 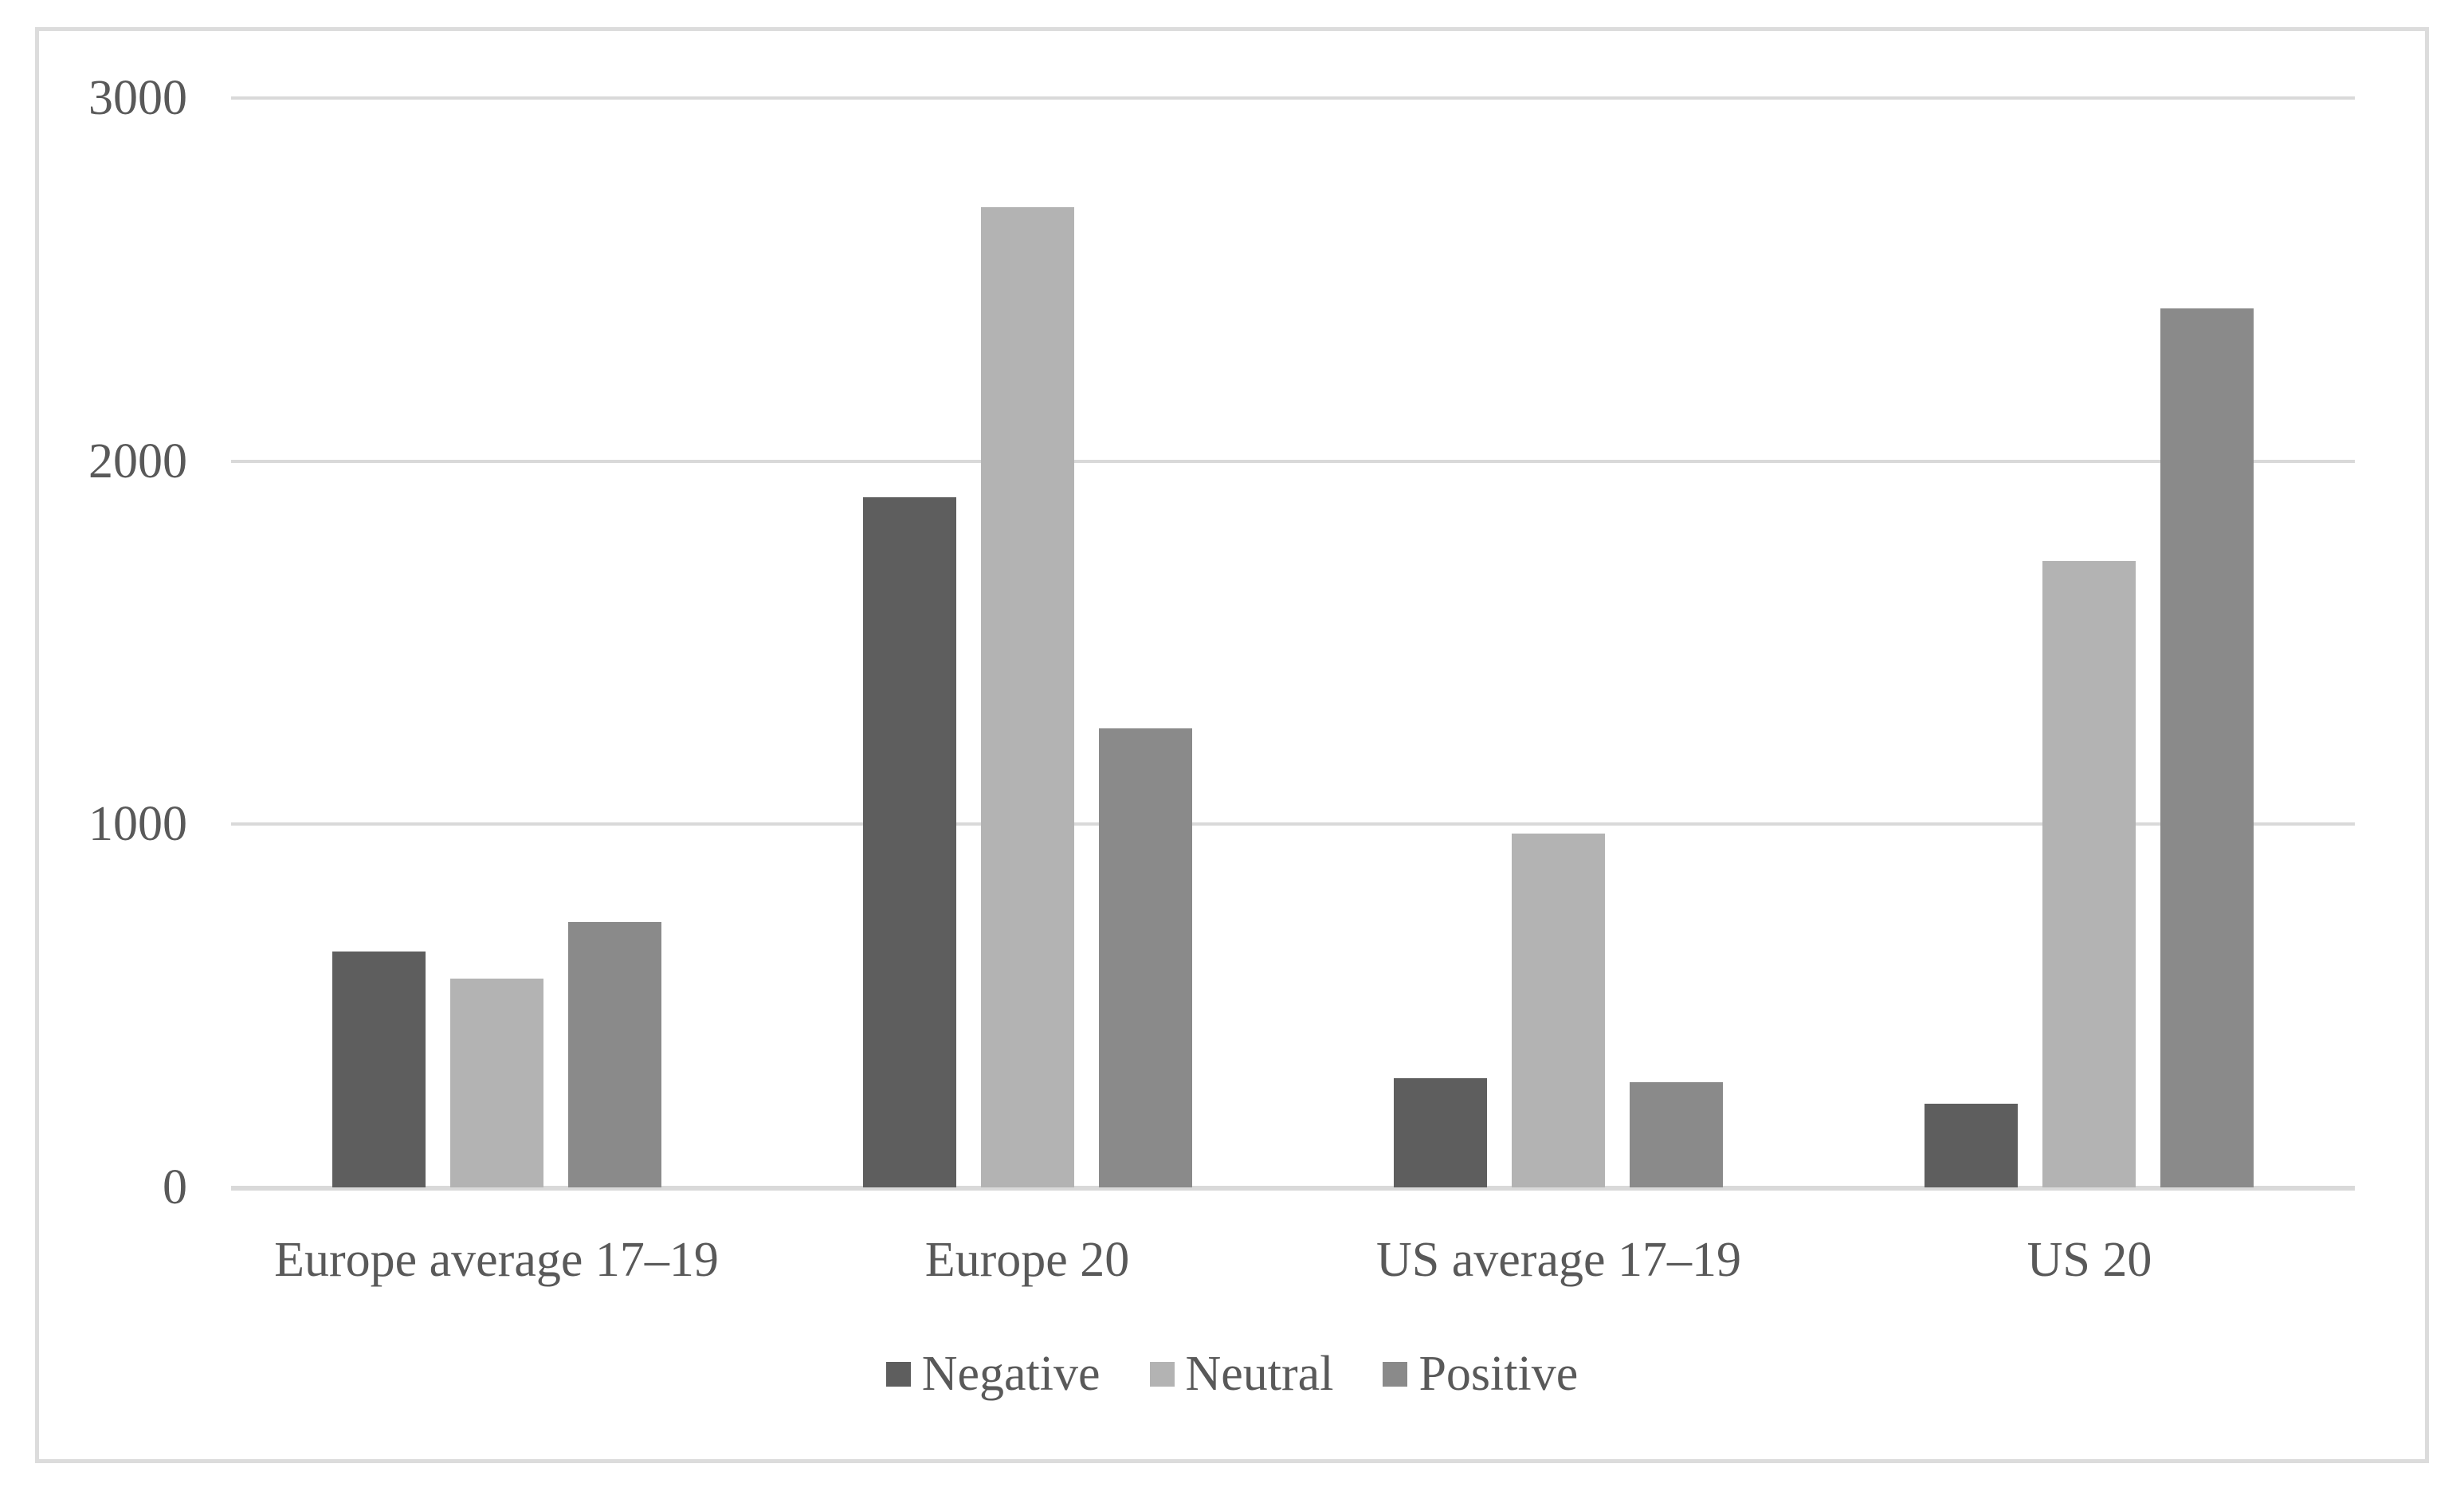 What do you see at coordinates (1027, 1260) in the screenshot?
I see `x-category-label-1: Europe 20` at bounding box center [1027, 1260].